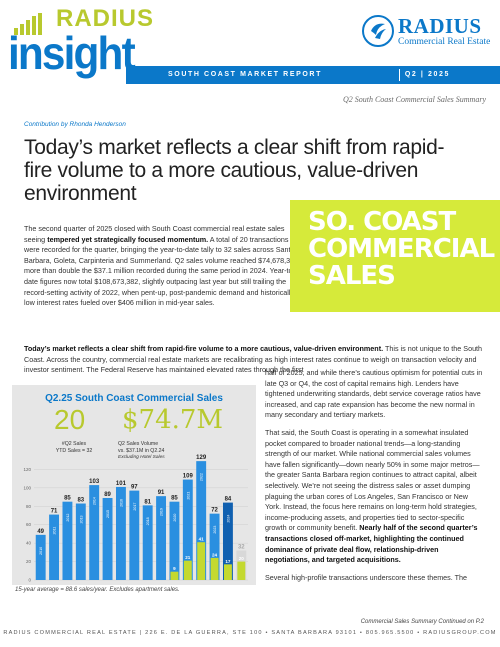  What do you see at coordinates (227, 572) in the screenshot?
I see `ytd-bar-2024` at bounding box center [227, 572].